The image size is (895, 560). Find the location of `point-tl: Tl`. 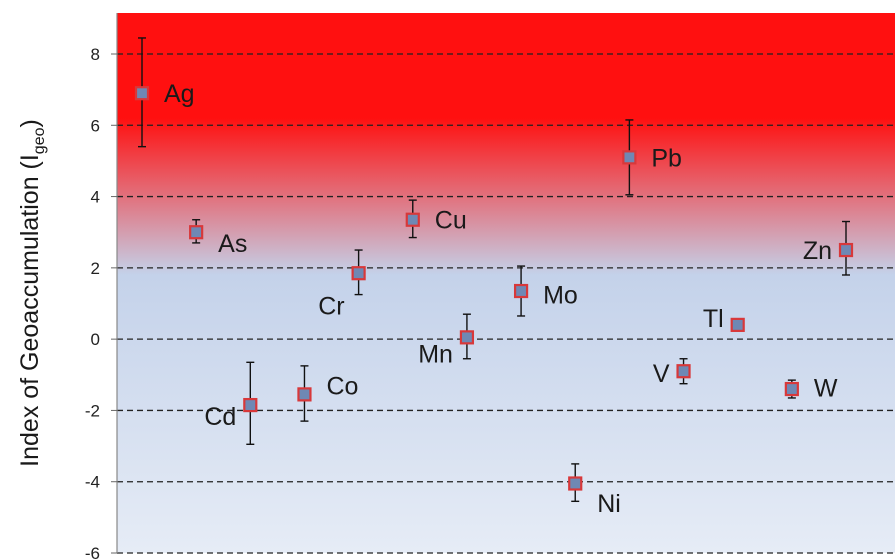

point-tl: Tl is located at coordinates (724, 319).